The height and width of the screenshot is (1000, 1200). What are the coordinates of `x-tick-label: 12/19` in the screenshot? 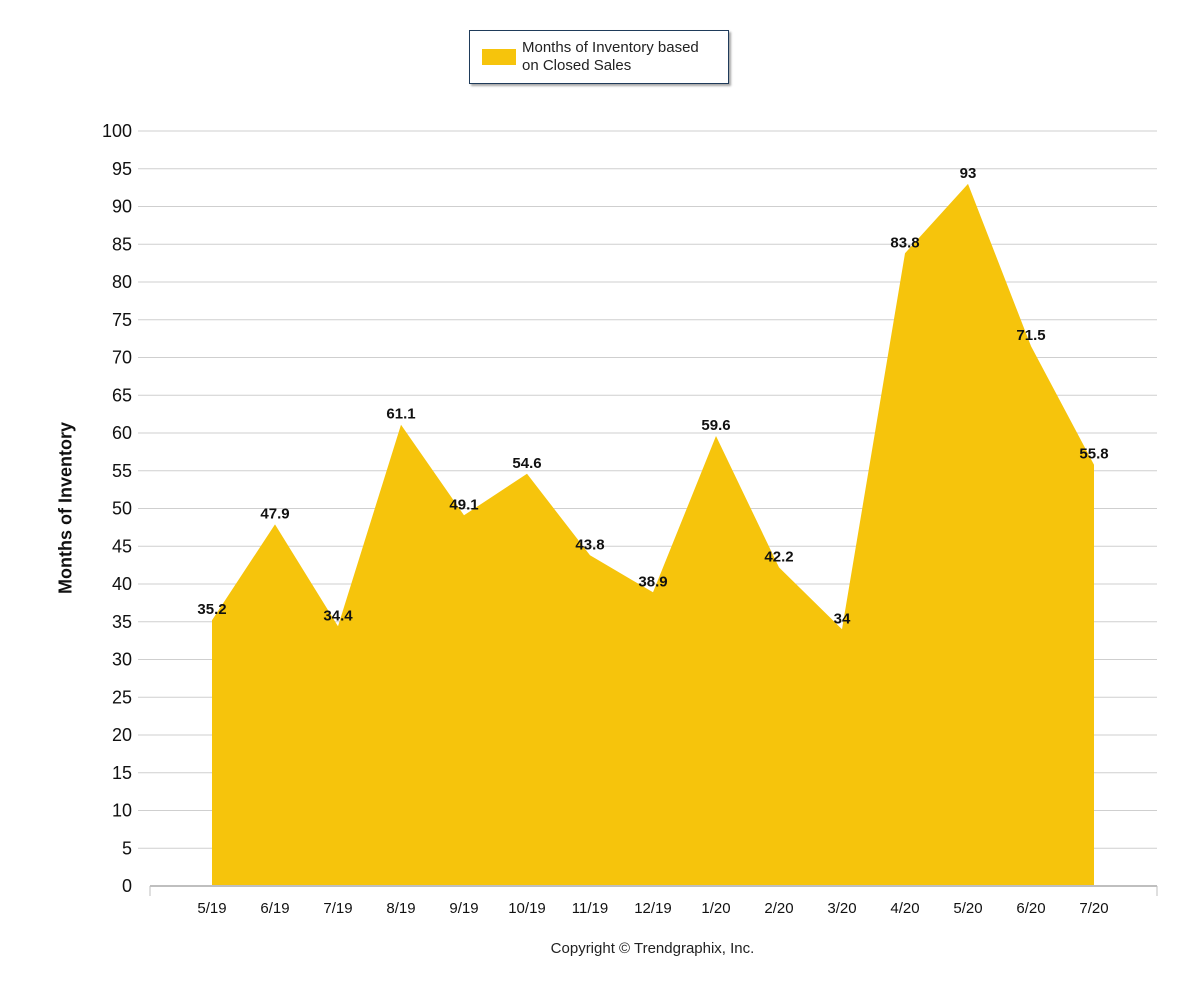 It's located at (653, 908).